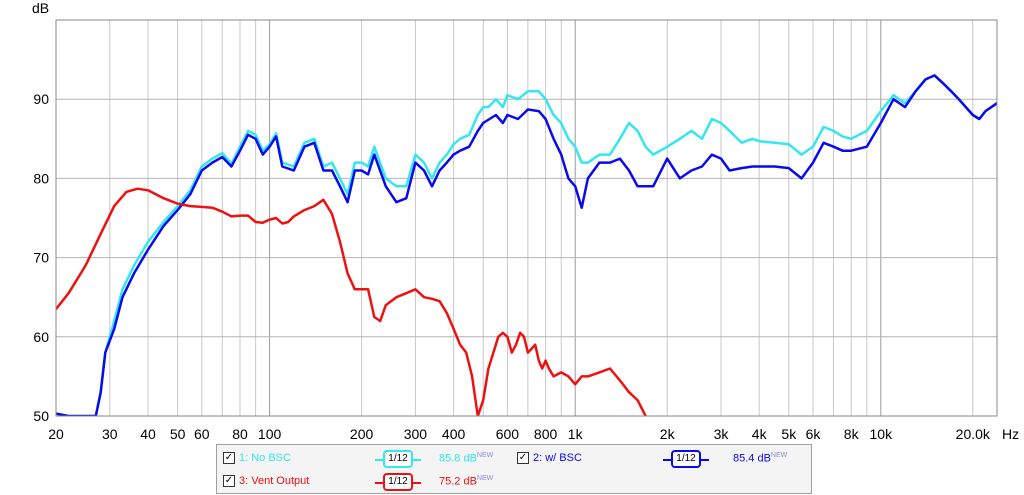  Describe the element at coordinates (202, 434) in the screenshot. I see `x-tick-label: 60` at that location.